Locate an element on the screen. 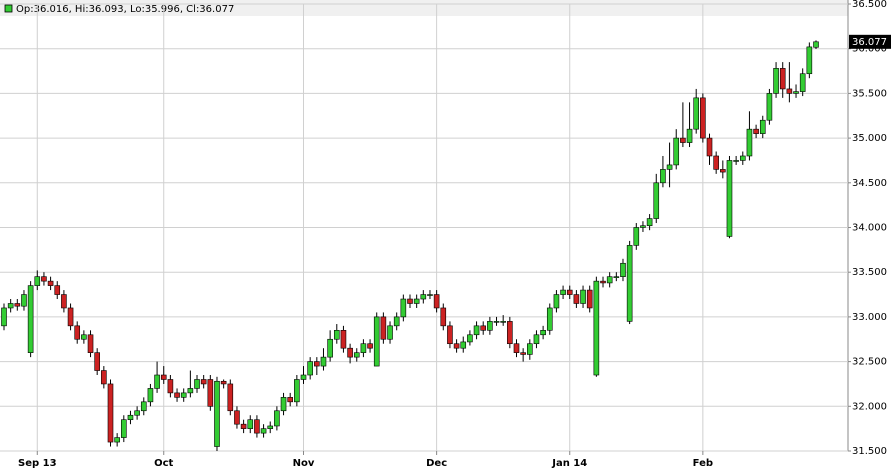 Image resolution: width=891 pixels, height=471 pixels. x-tick-label: Nov is located at coordinates (304, 463).